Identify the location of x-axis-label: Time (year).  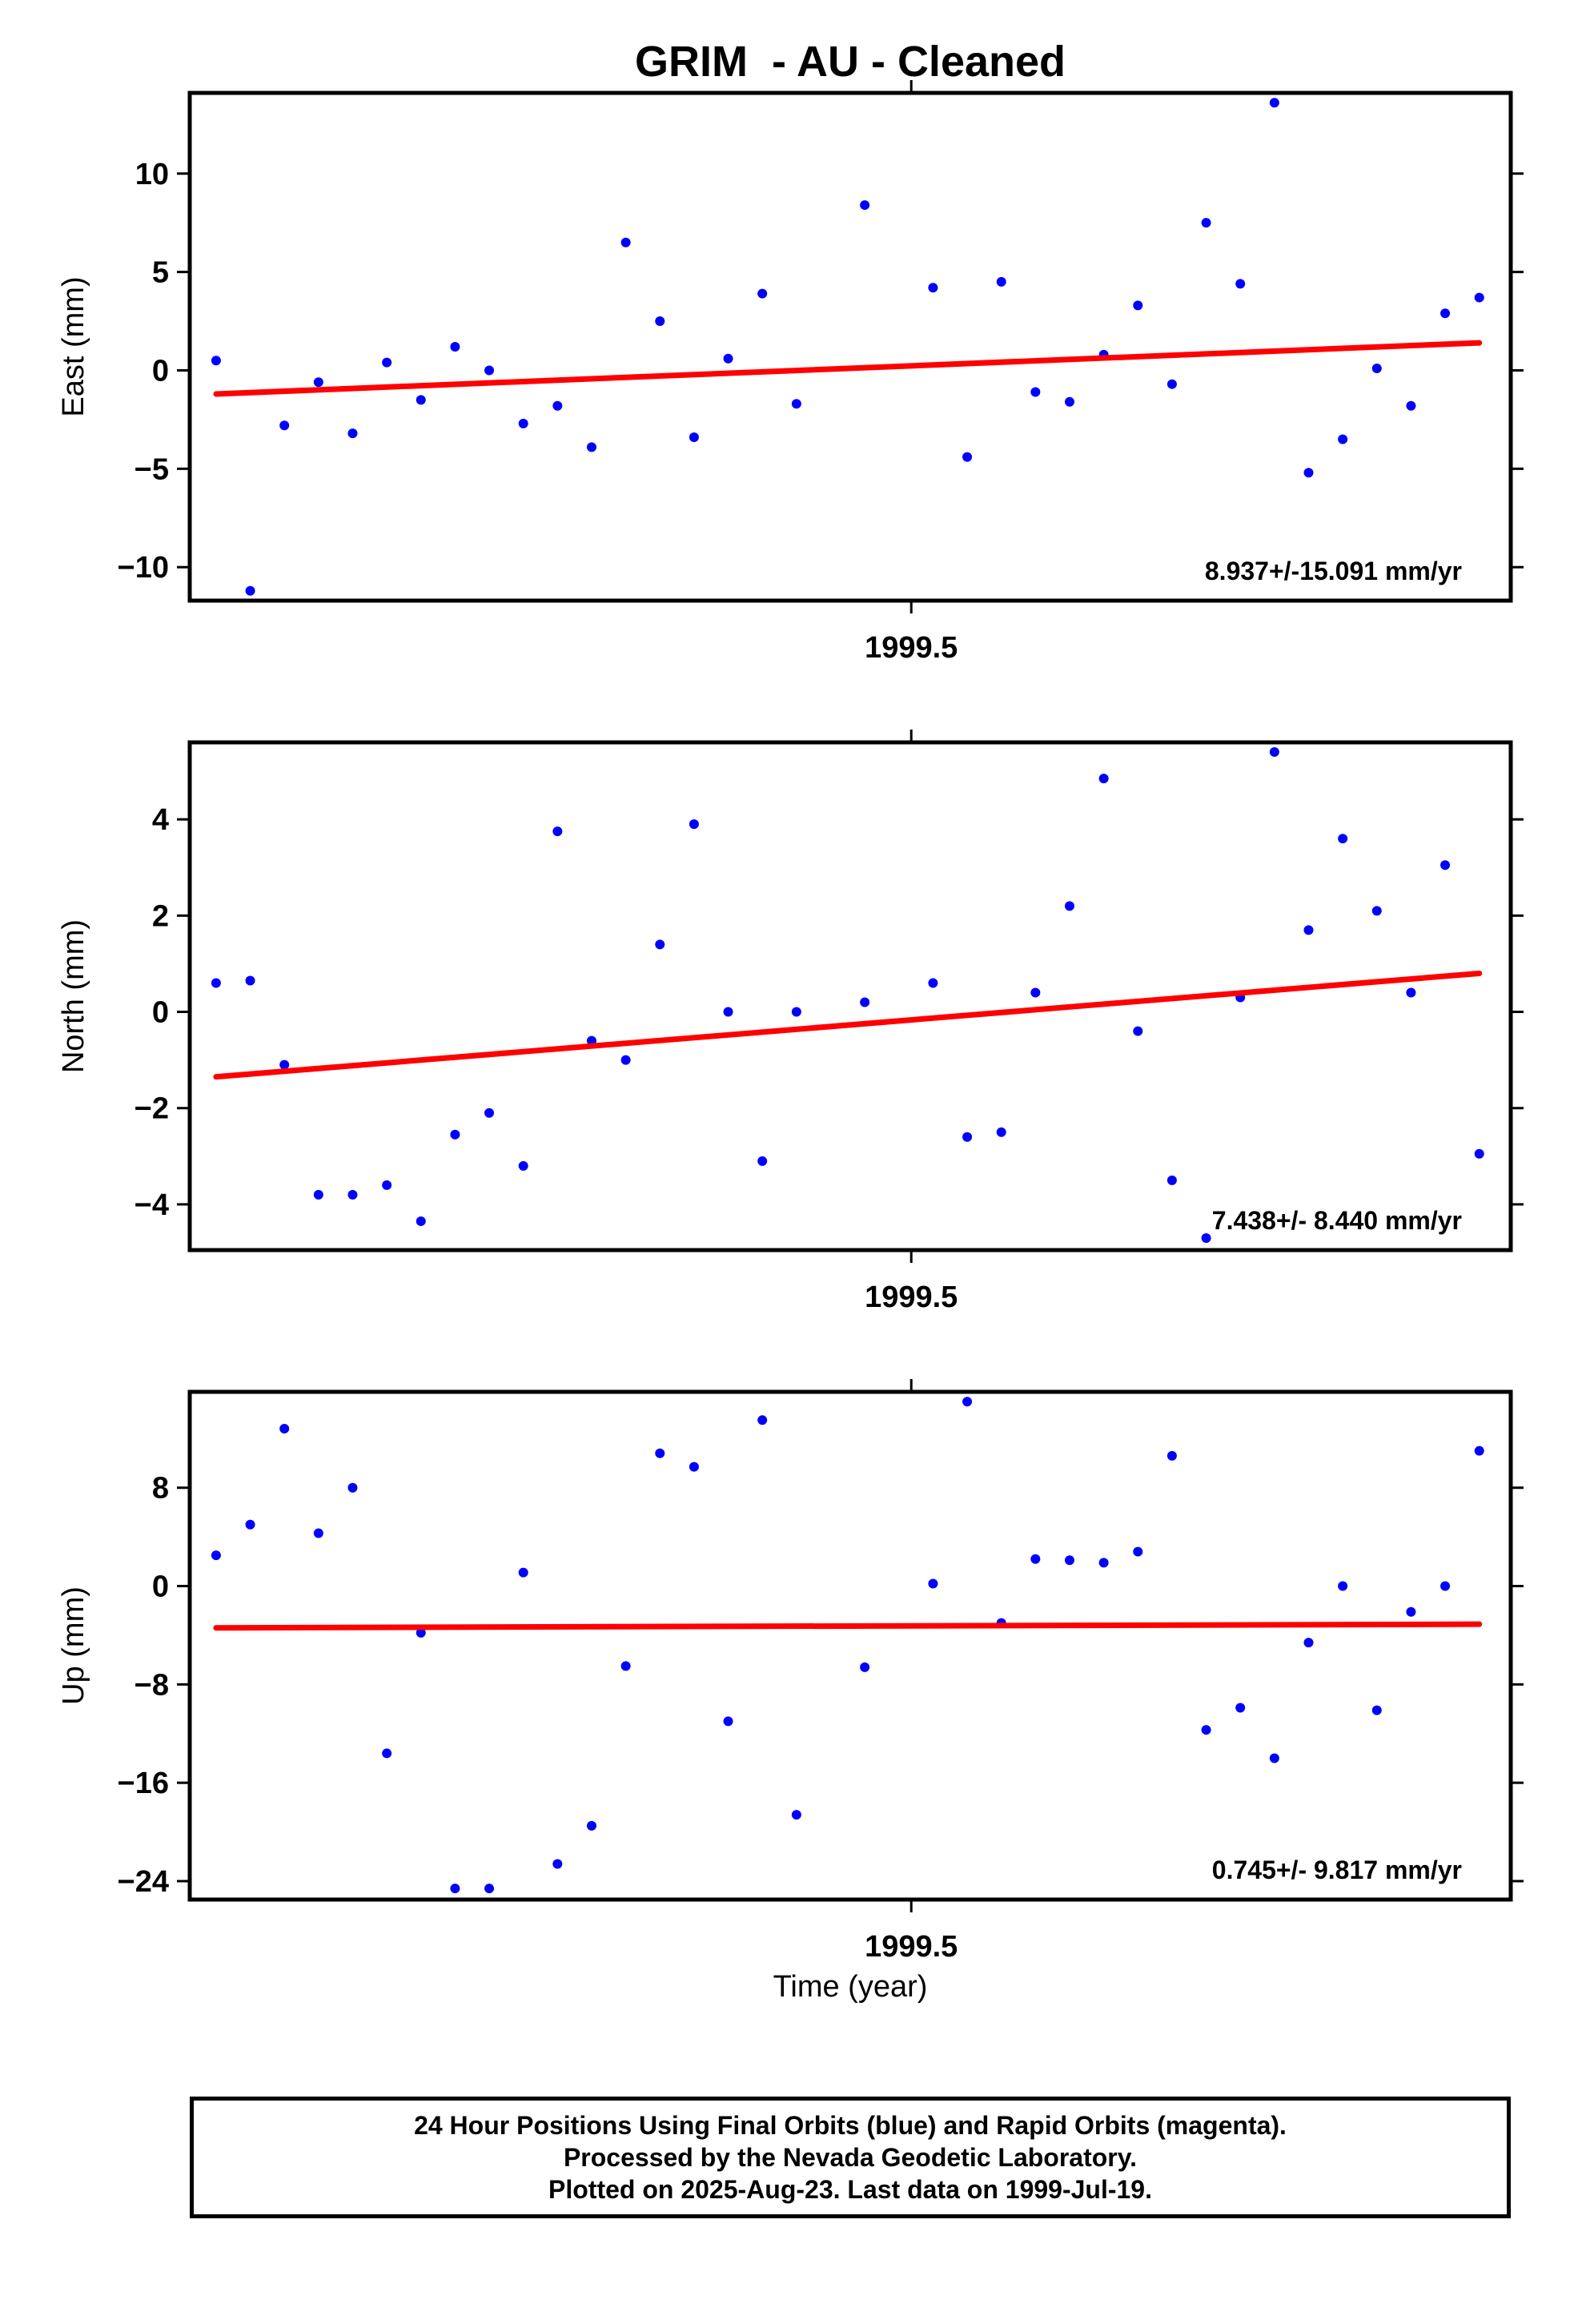
(850, 1987).